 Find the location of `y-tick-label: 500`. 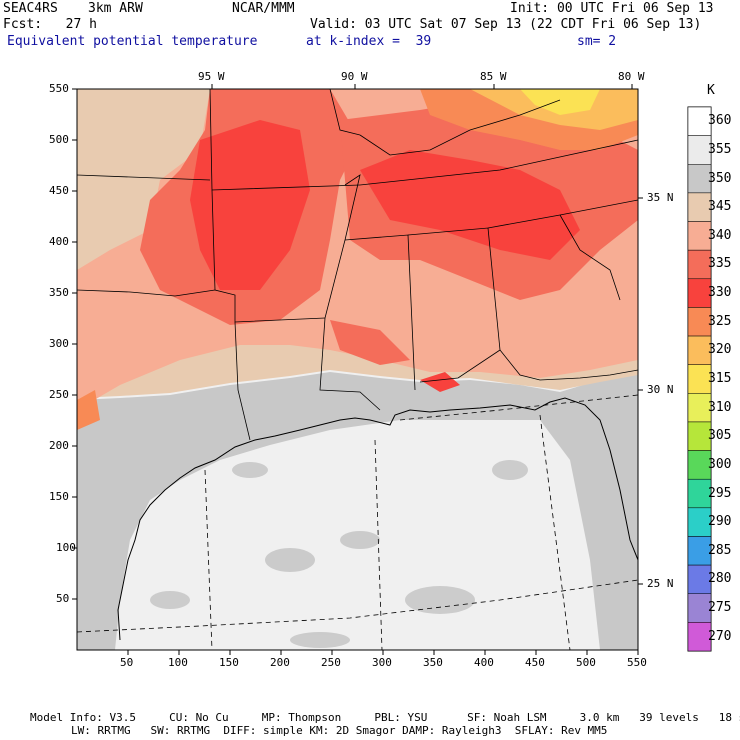

y-tick-label: 500 is located at coordinates (59, 139).